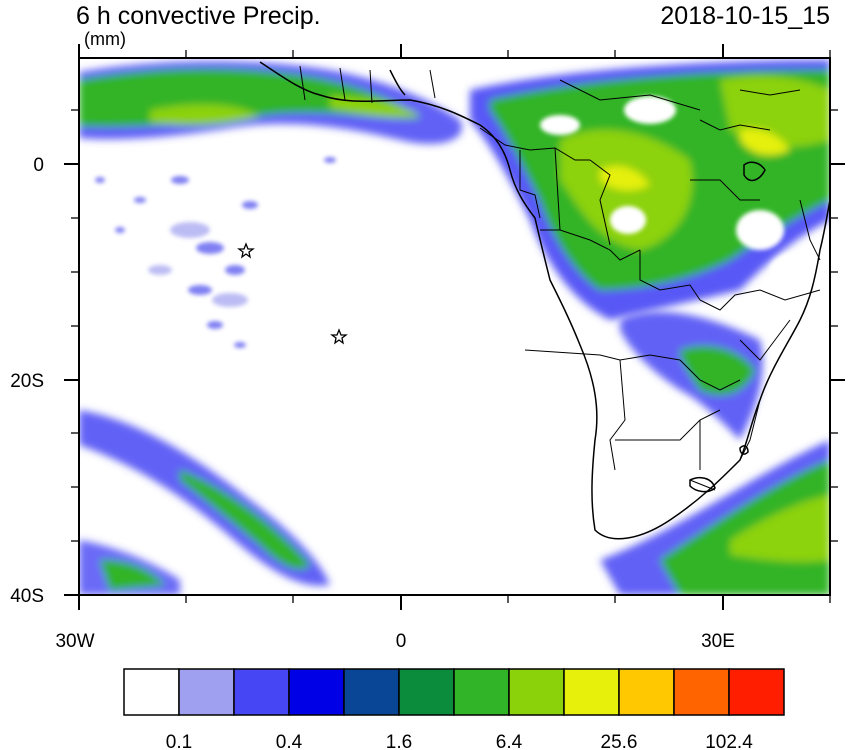  I want to click on colorbar-label: 102.4, so click(729, 741).